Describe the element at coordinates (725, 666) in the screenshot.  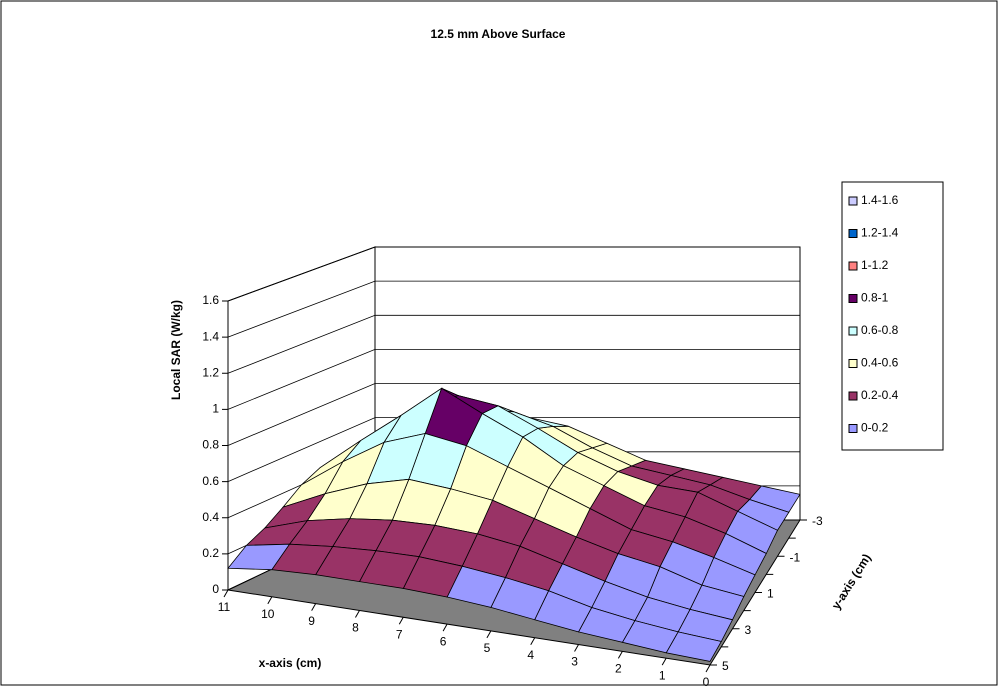
I see `y-tick-label: 5` at that location.